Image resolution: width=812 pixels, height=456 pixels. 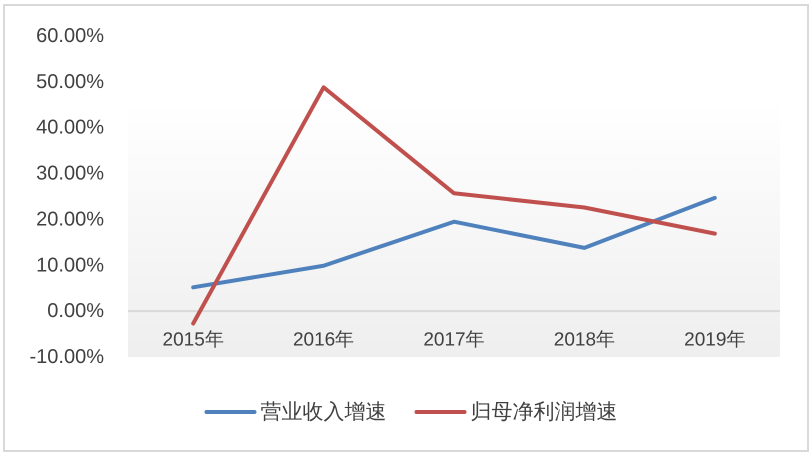 I want to click on y-tick-label: -10.00%, so click(x=67, y=357).